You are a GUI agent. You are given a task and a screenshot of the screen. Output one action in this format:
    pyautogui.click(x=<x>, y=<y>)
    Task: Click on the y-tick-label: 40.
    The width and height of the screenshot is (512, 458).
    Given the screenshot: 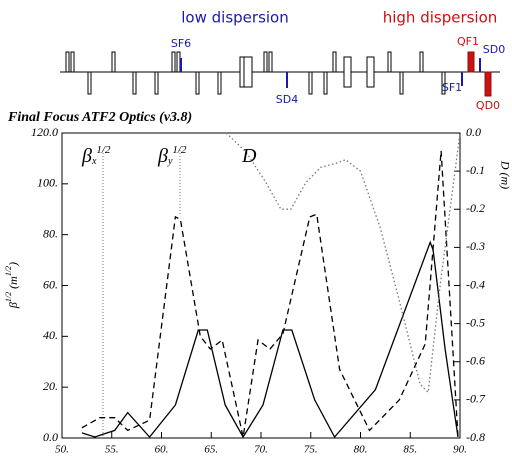 What is the action you would take?
    pyautogui.click(x=50, y=335)
    